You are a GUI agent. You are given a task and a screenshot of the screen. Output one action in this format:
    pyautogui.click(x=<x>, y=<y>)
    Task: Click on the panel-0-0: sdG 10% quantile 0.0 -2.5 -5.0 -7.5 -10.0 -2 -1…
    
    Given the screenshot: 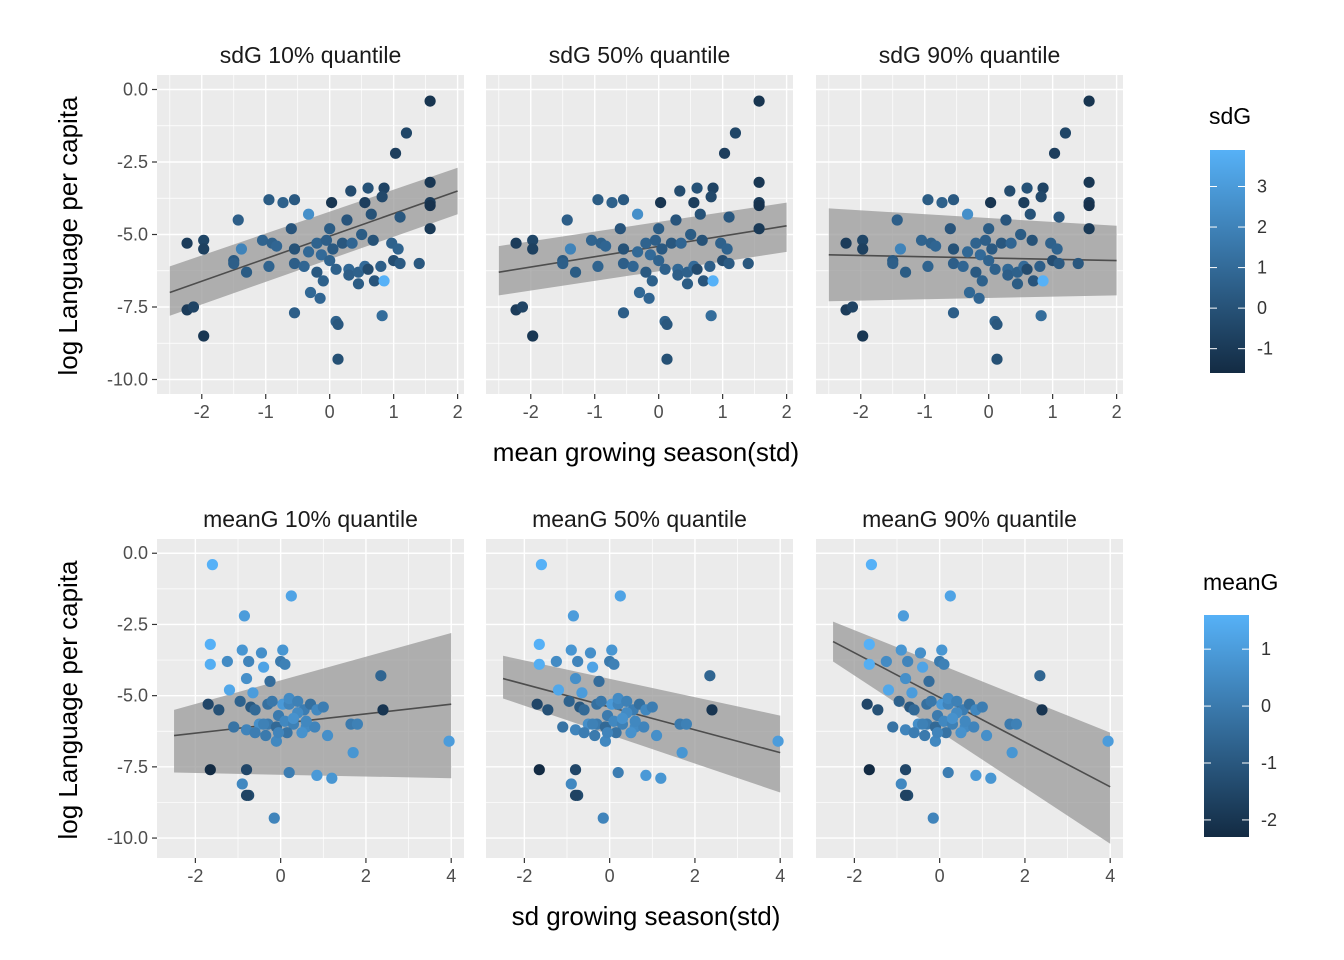 What is the action you would take?
    pyautogui.click(x=285, y=232)
    